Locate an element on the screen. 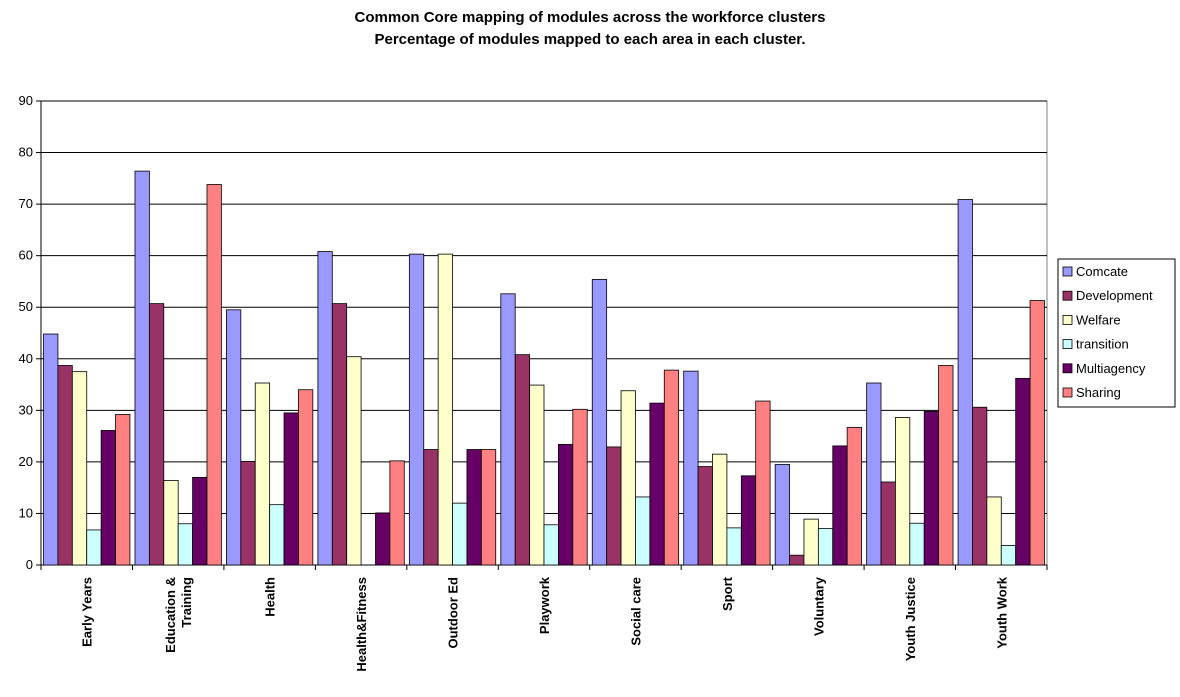  legend-label: Multiagency is located at coordinates (1111, 368).